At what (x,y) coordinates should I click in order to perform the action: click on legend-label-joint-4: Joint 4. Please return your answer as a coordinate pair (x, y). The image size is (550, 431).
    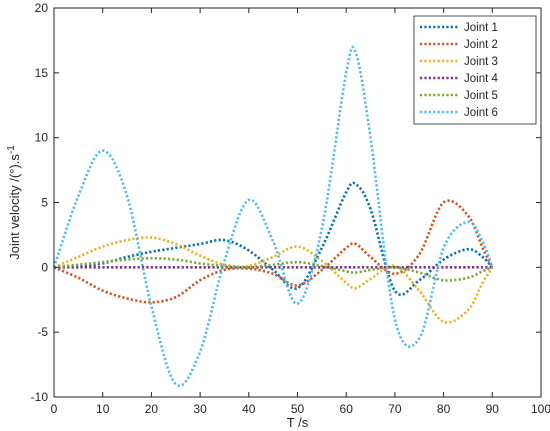
    Looking at the image, I should click on (481, 79).